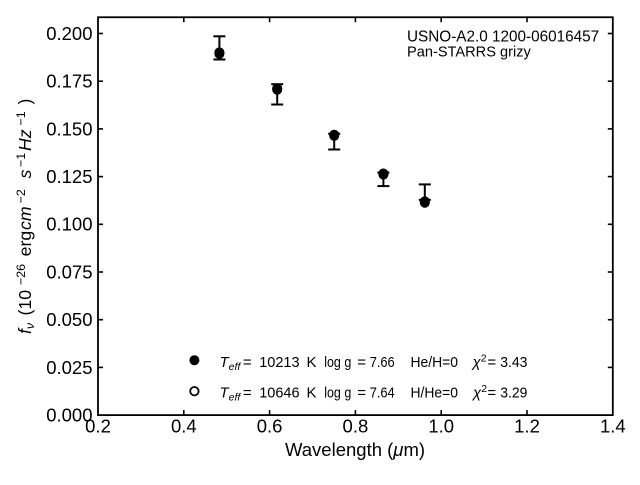 The image size is (640, 485). Describe the element at coordinates (98, 426) in the screenshot. I see `svg-text: 0.2` at that location.